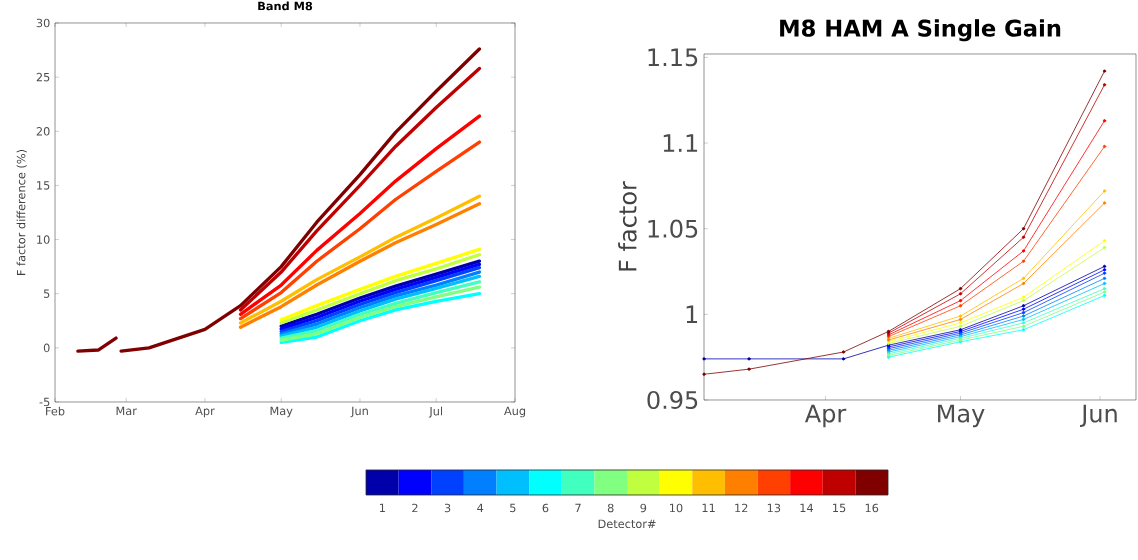 This screenshot has width=1138, height=560. Describe the element at coordinates (382, 507) in the screenshot. I see `legend-label: 1` at that location.